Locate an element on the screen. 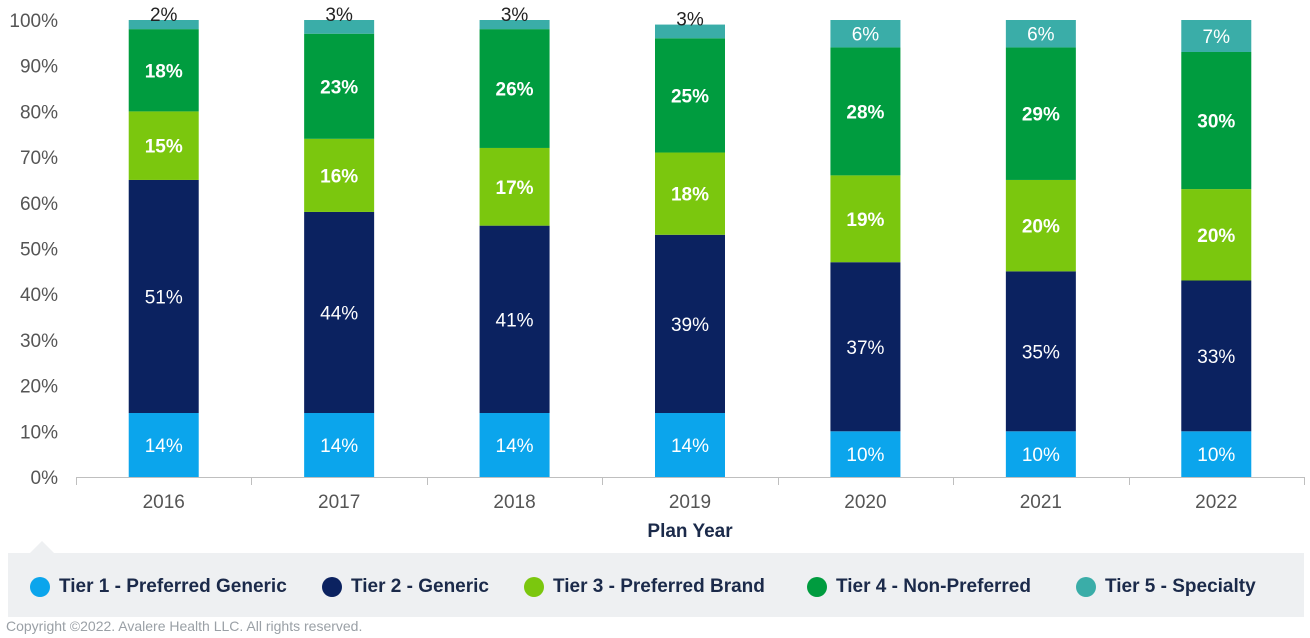 The width and height of the screenshot is (1310, 638). legend-item: Tier 4 - Non-Preferred is located at coordinates (919, 587).